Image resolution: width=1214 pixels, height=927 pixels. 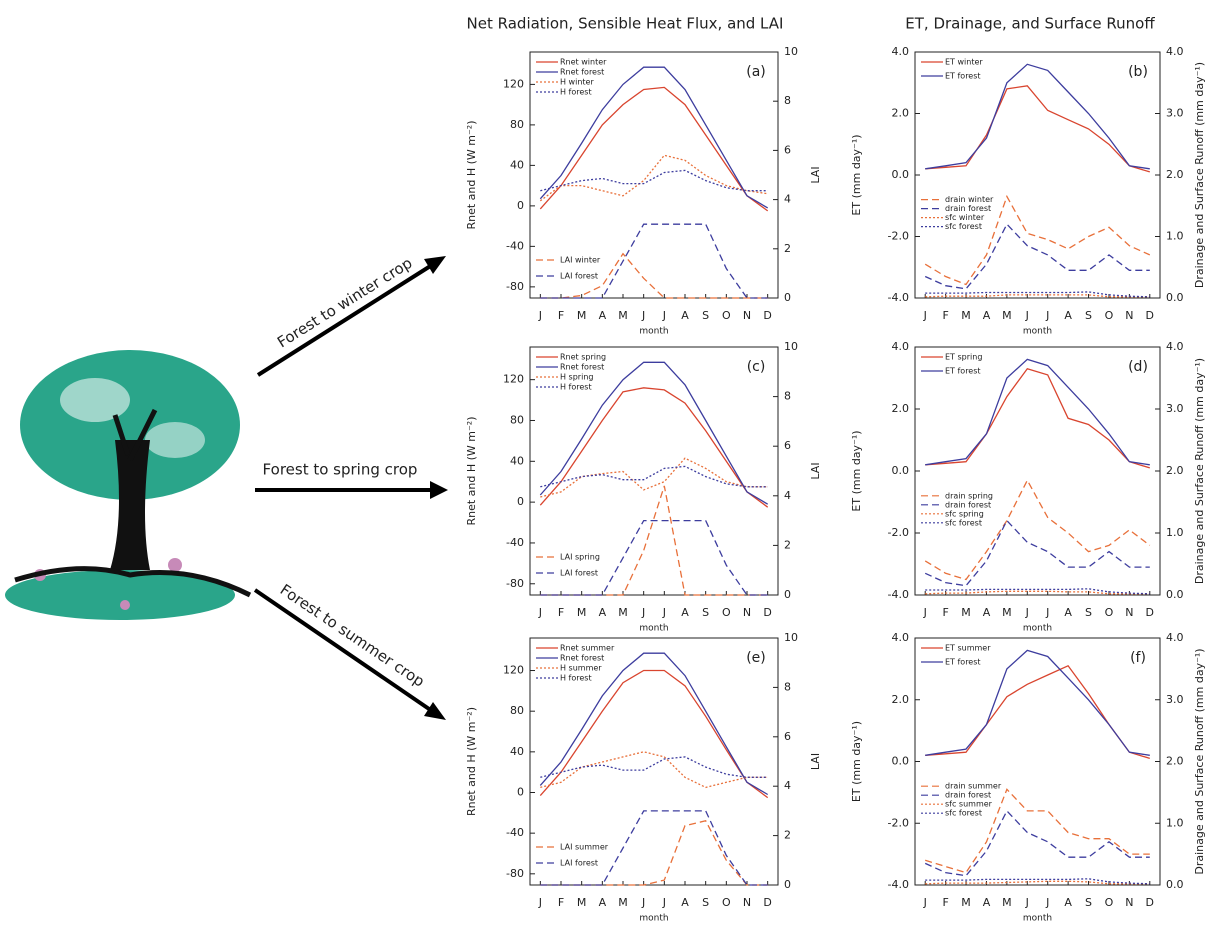 What do you see at coordinates (968, 795) in the screenshot?
I see `legend-label: drain forest` at bounding box center [968, 795].